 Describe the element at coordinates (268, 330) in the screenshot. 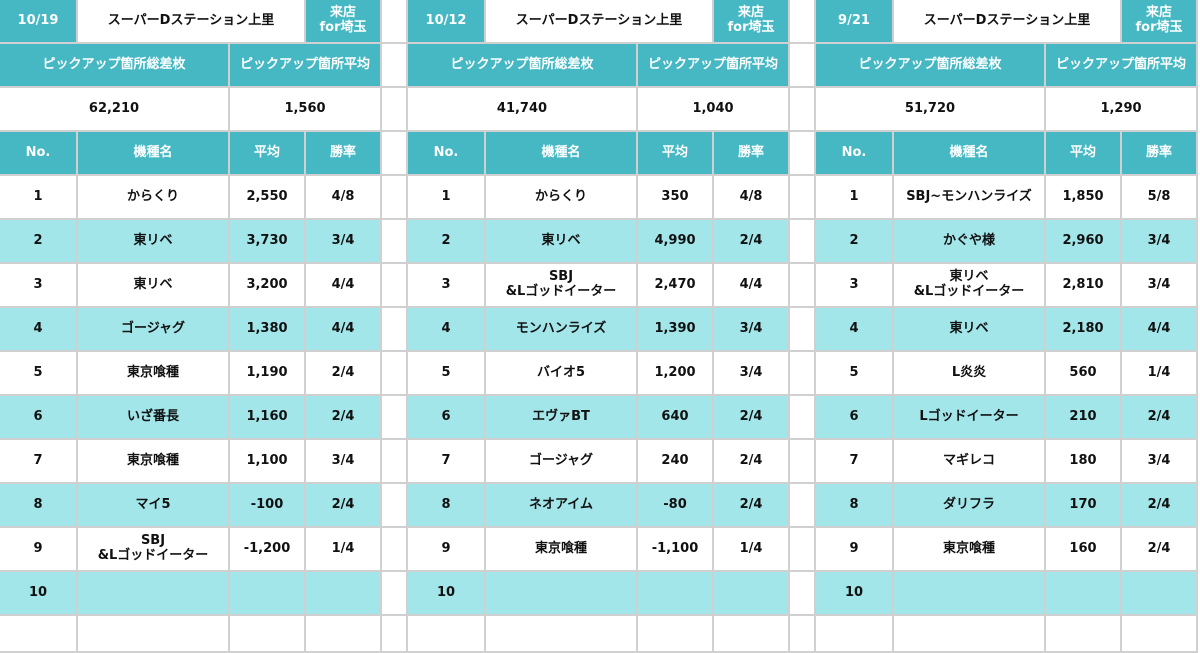

I see `row-average: 1,380` at that location.